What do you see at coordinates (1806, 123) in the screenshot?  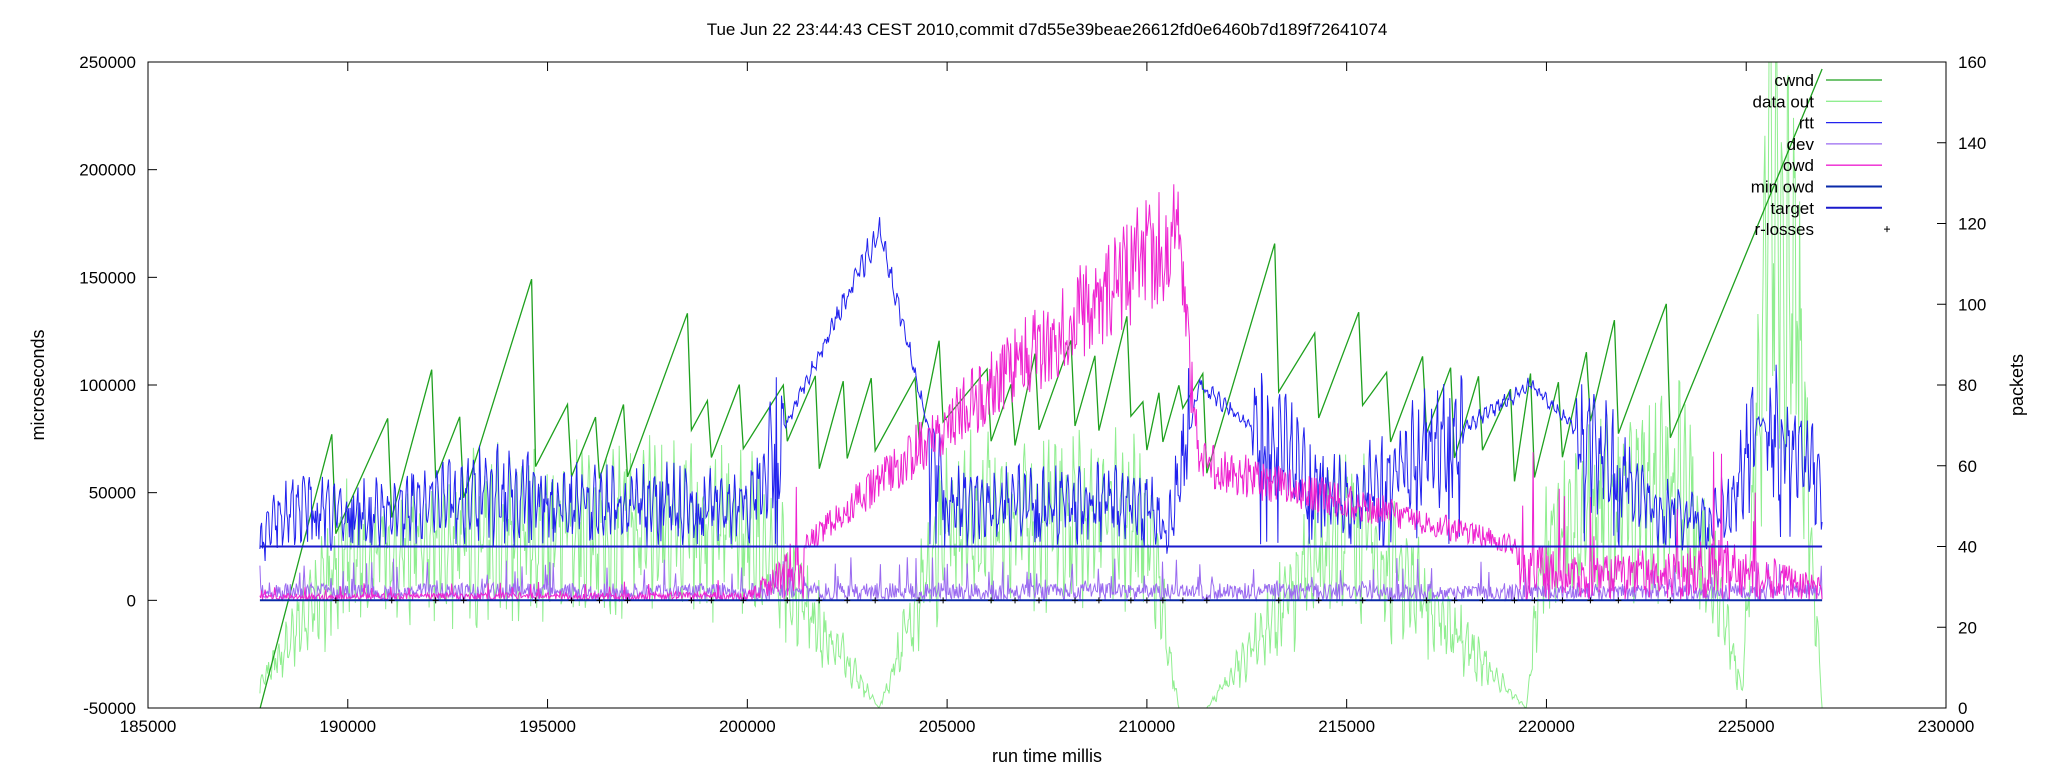 I see `legend-label-rtt: rtt` at bounding box center [1806, 123].